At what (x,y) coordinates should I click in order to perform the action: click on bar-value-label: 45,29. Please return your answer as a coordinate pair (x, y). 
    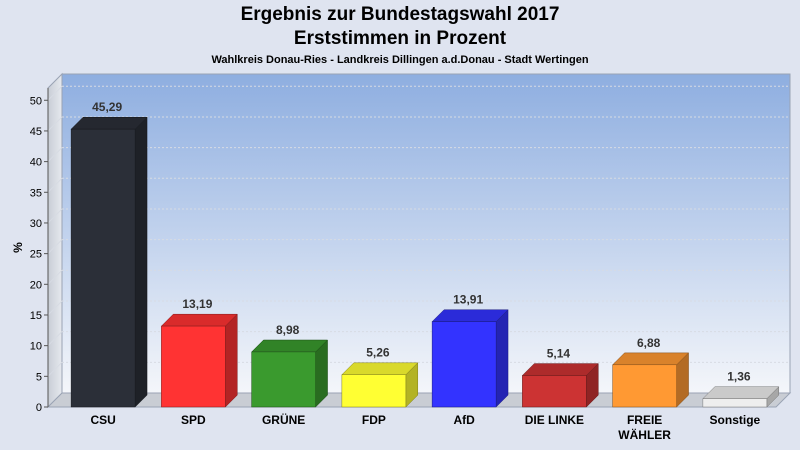
    Looking at the image, I should click on (107, 107).